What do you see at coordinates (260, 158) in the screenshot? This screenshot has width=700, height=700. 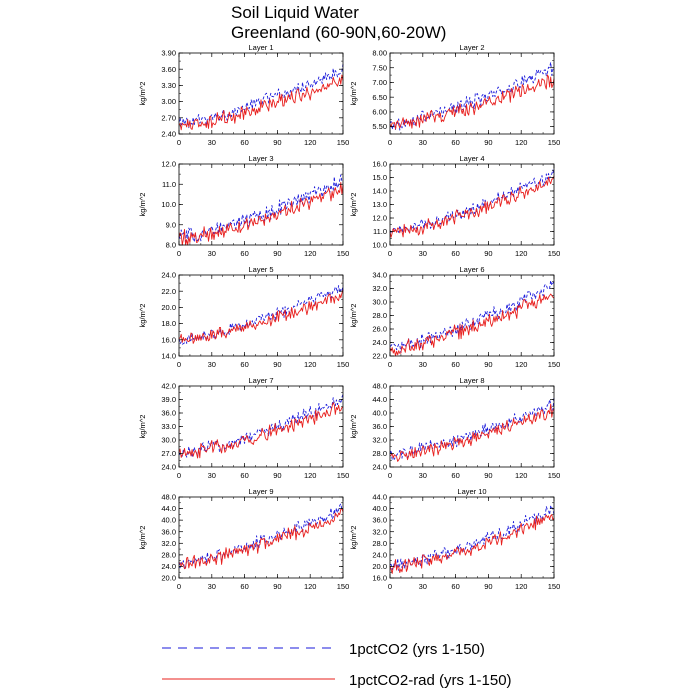 I see `panel-title: Layer 3` at bounding box center [260, 158].